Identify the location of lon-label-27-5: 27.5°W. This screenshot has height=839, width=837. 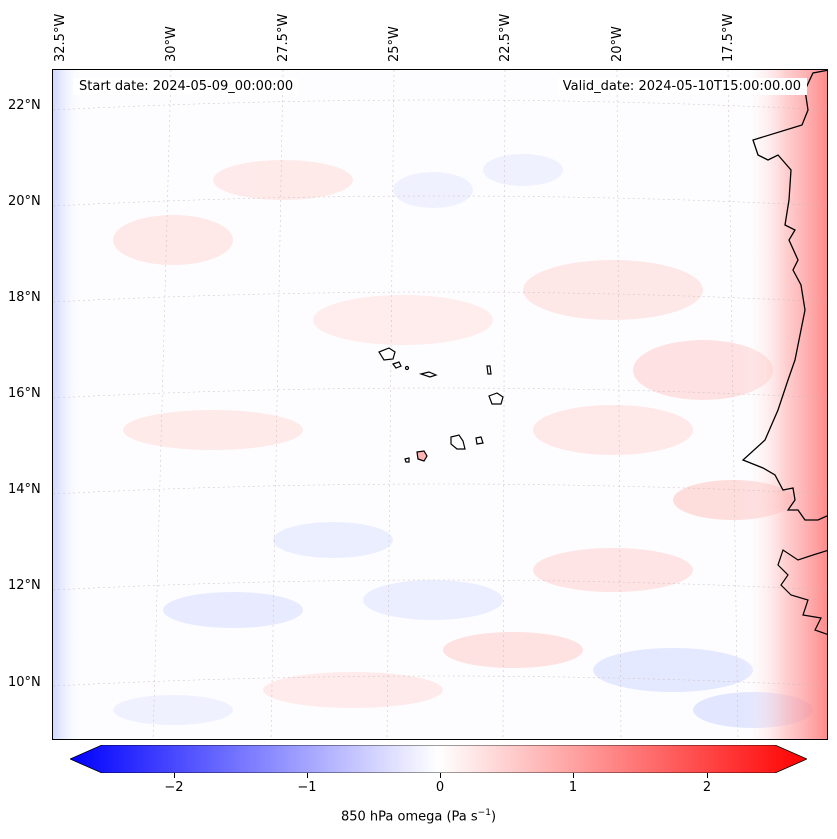
(283, 37).